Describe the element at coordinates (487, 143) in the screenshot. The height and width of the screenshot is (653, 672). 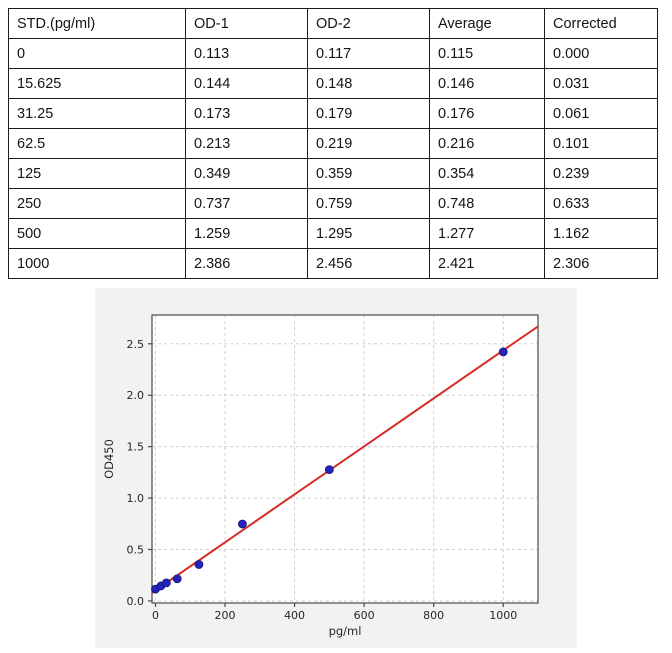
I see `table-cell: 0.216` at that location.